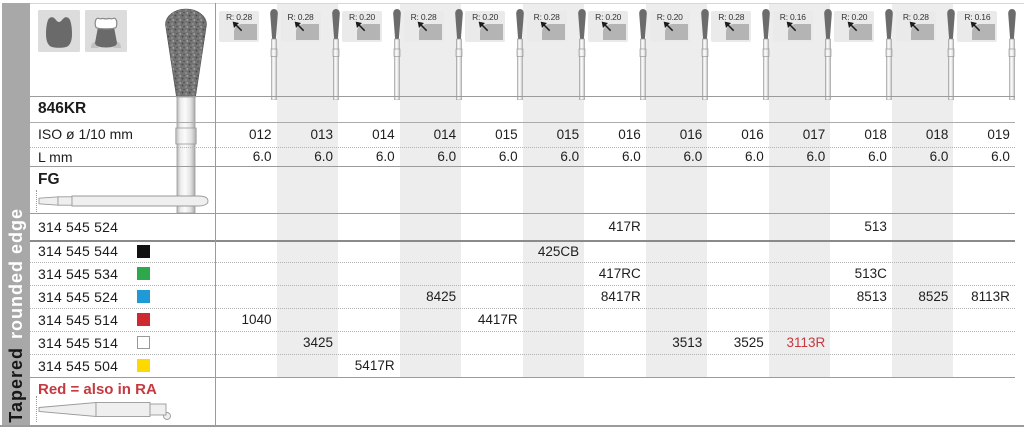 This screenshot has height=433, width=1024. What do you see at coordinates (933, 296) in the screenshot?
I see `figure-cell: 8525` at bounding box center [933, 296].